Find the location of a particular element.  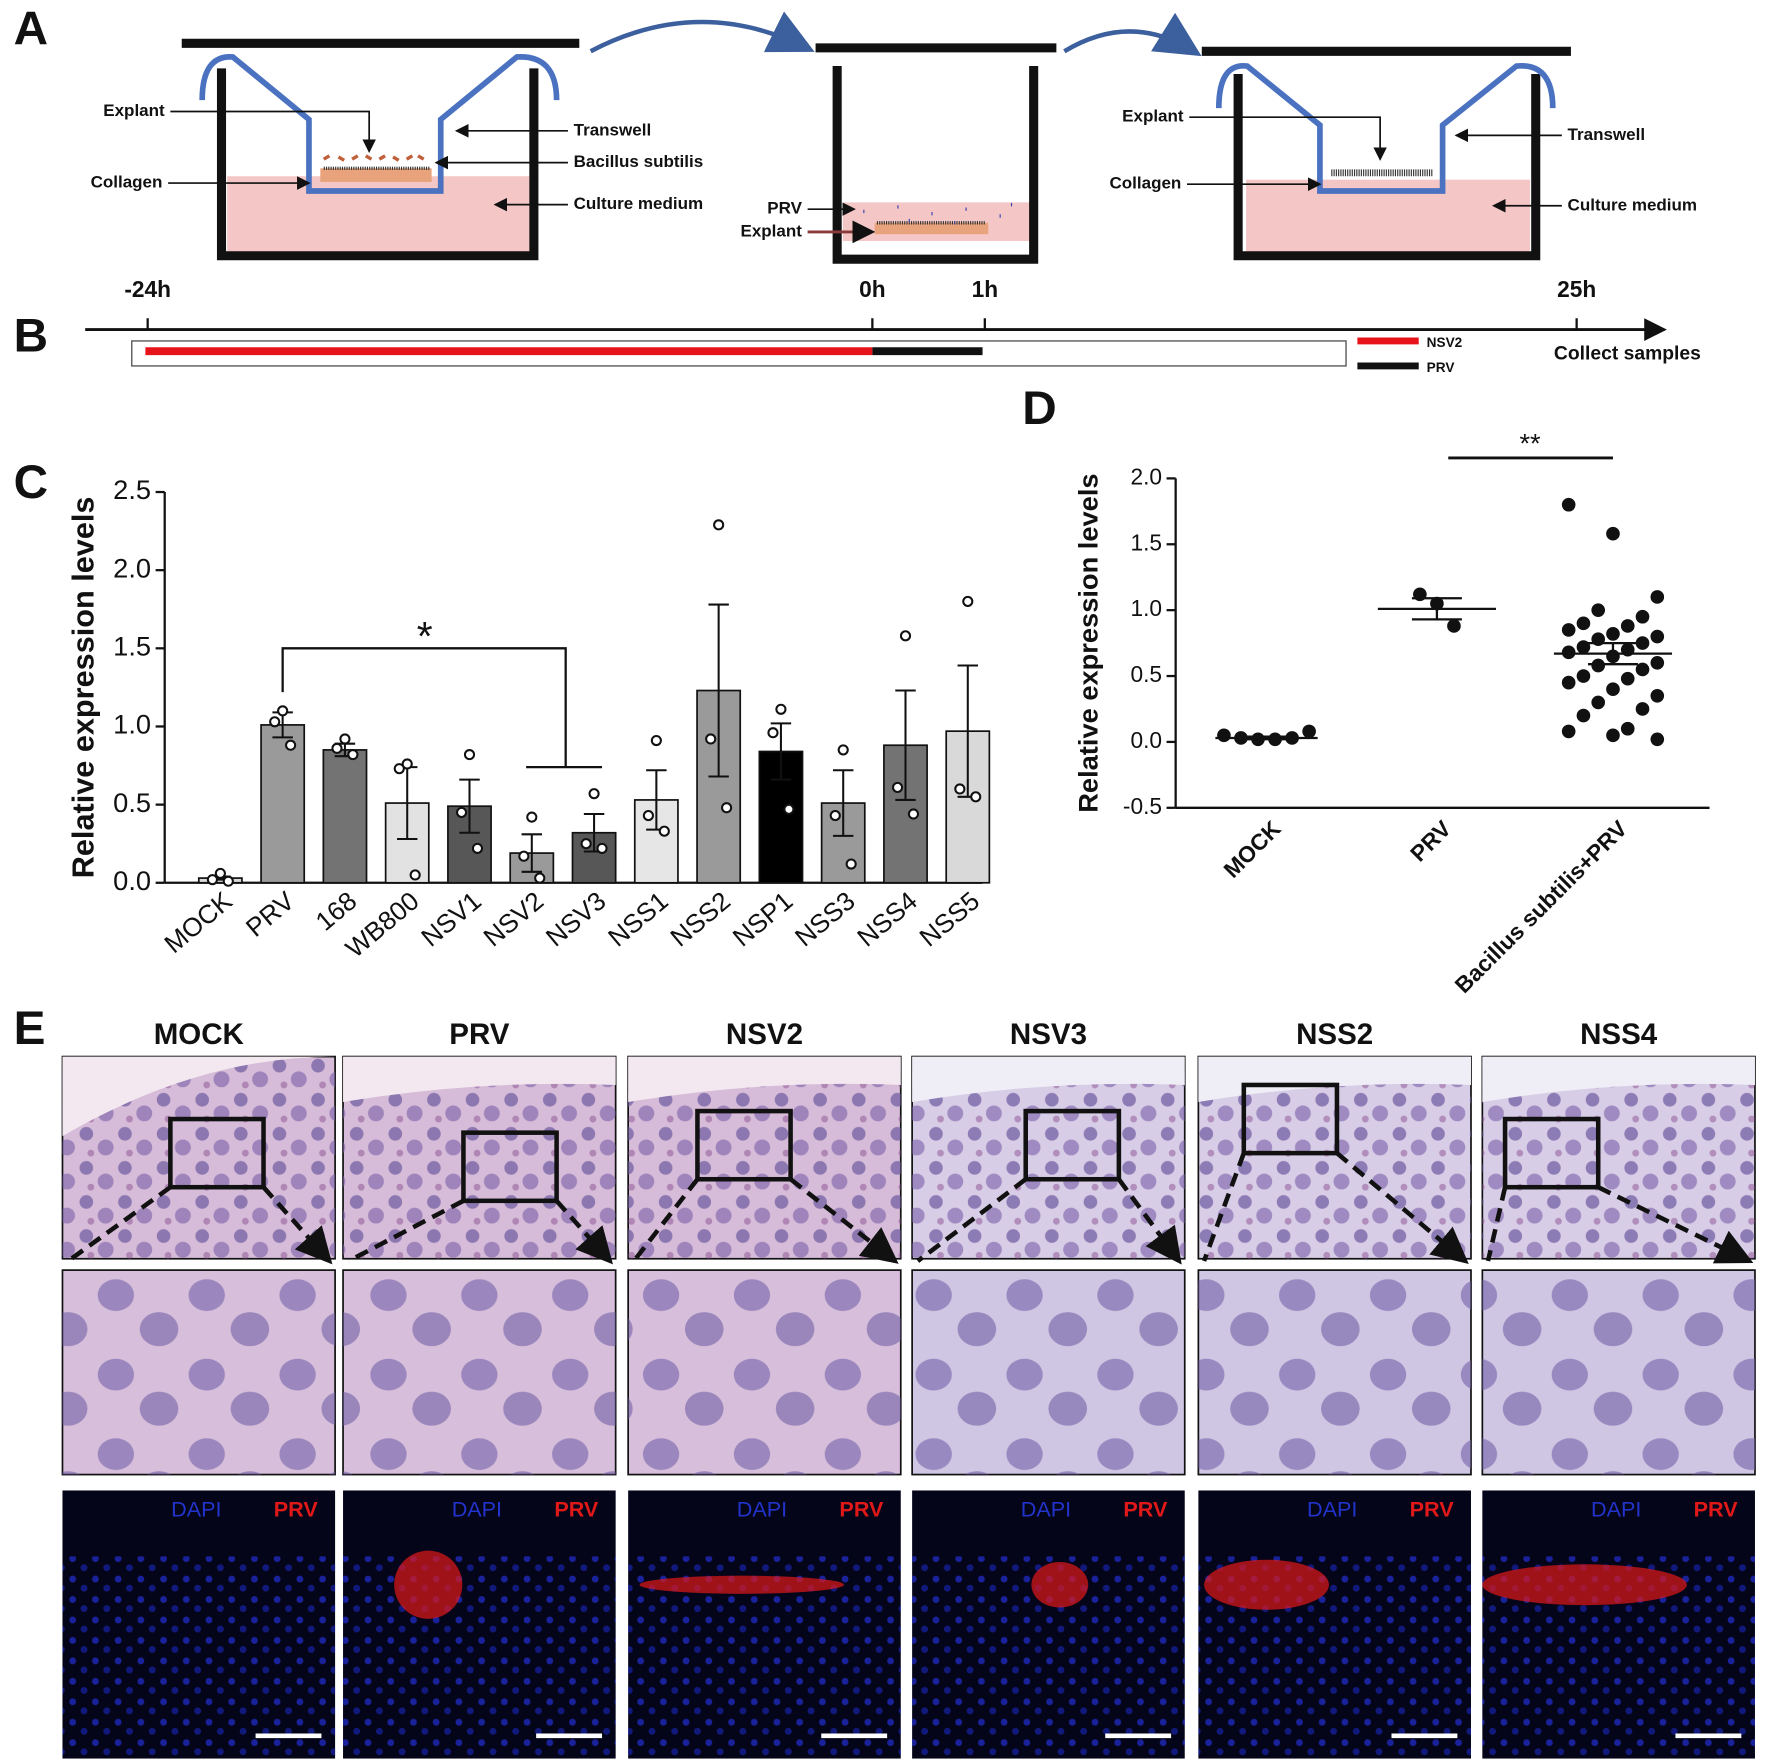

panel-label: D is located at coordinates (1039, 408).